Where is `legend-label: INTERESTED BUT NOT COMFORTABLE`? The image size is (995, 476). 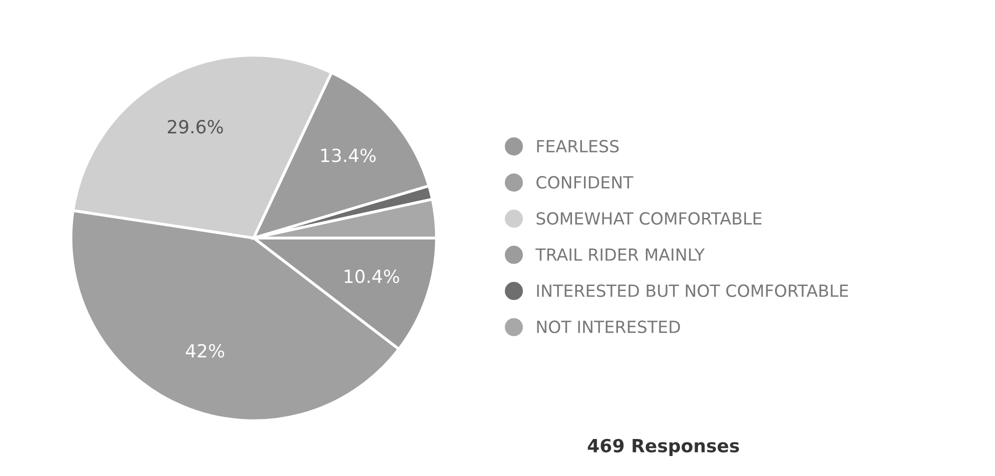
legend-label: INTERESTED BUT NOT COMFORTABLE is located at coordinates (692, 291).